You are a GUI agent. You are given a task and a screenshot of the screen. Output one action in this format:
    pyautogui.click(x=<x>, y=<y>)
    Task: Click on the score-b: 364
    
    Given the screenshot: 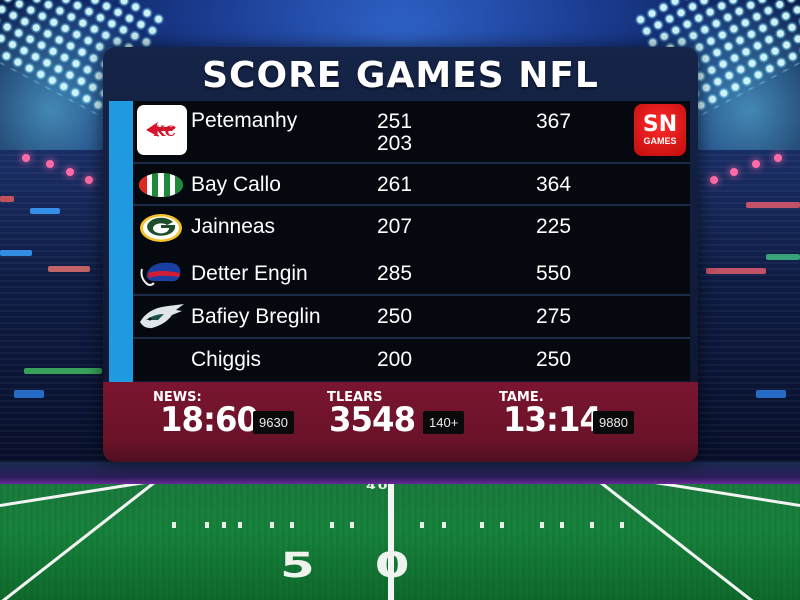 What is the action you would take?
    pyautogui.click(x=554, y=184)
    